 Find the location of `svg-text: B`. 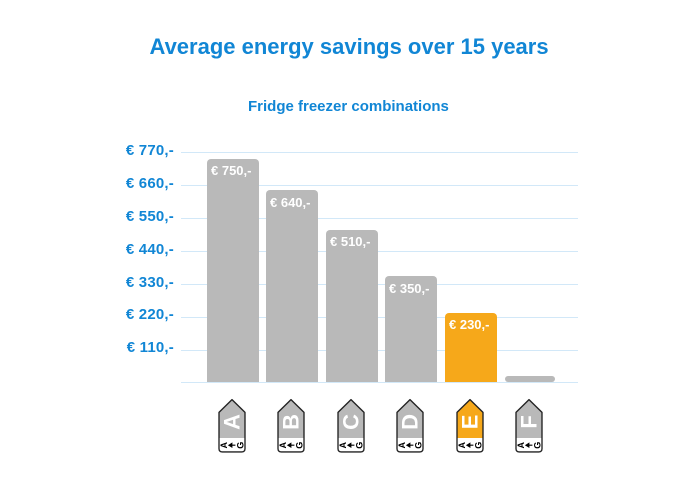

svg-text: B is located at coordinates (291, 422).